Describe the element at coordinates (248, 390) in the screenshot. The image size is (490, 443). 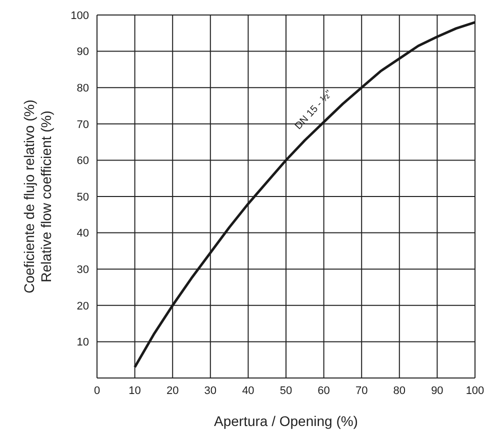
I see `x-tick-label: 40` at that location.